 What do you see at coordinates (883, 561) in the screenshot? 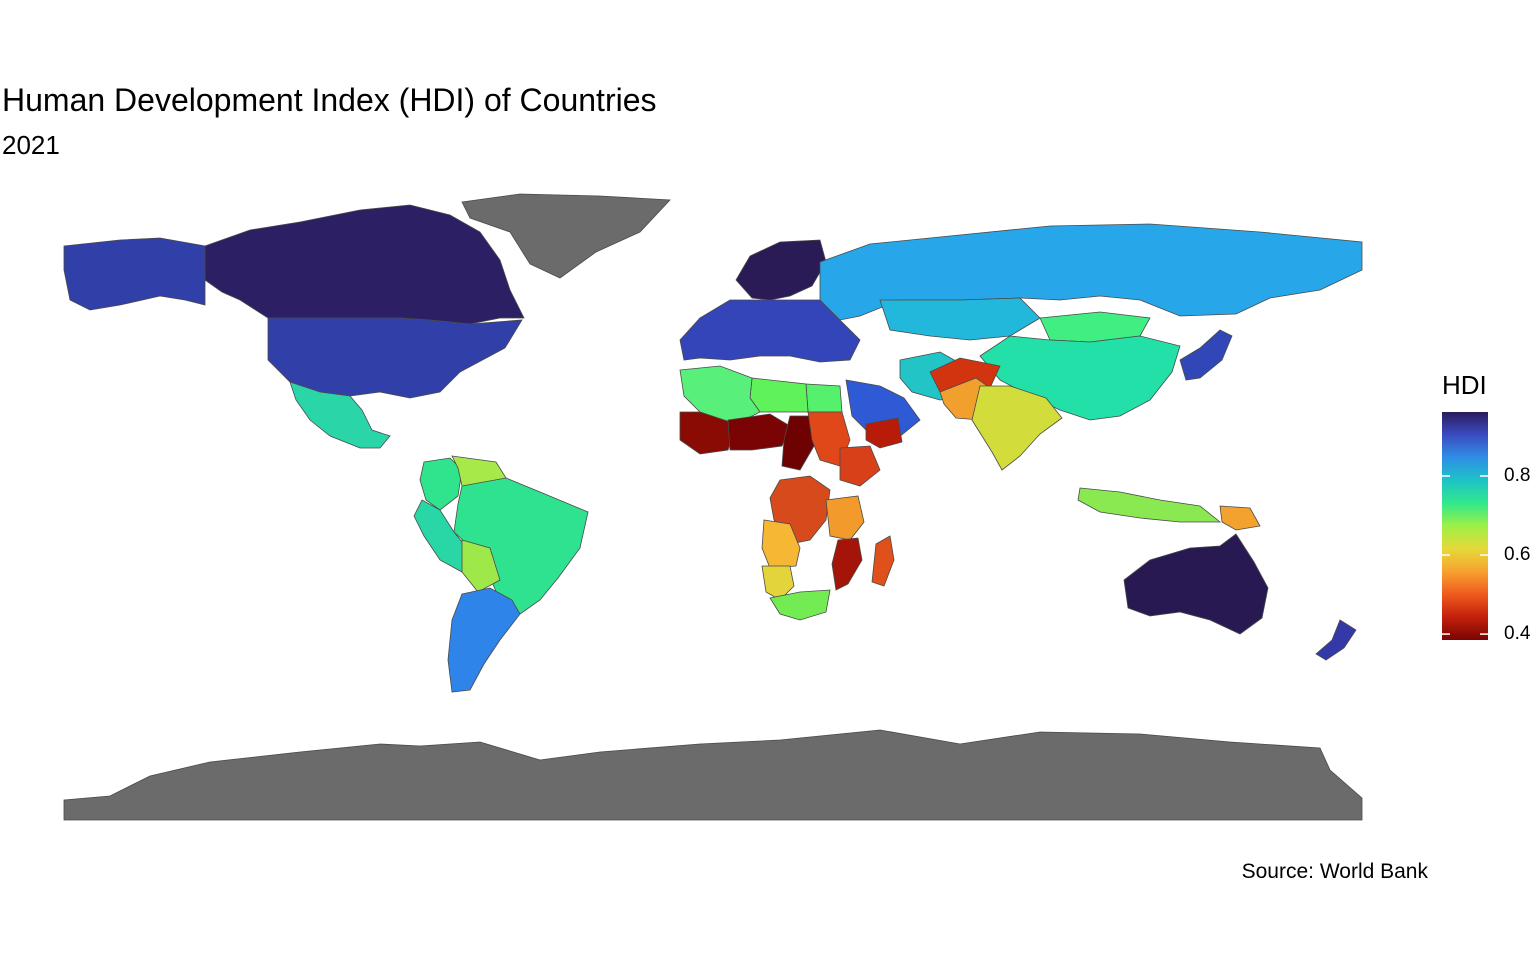
I see `region-madagascar` at bounding box center [883, 561].